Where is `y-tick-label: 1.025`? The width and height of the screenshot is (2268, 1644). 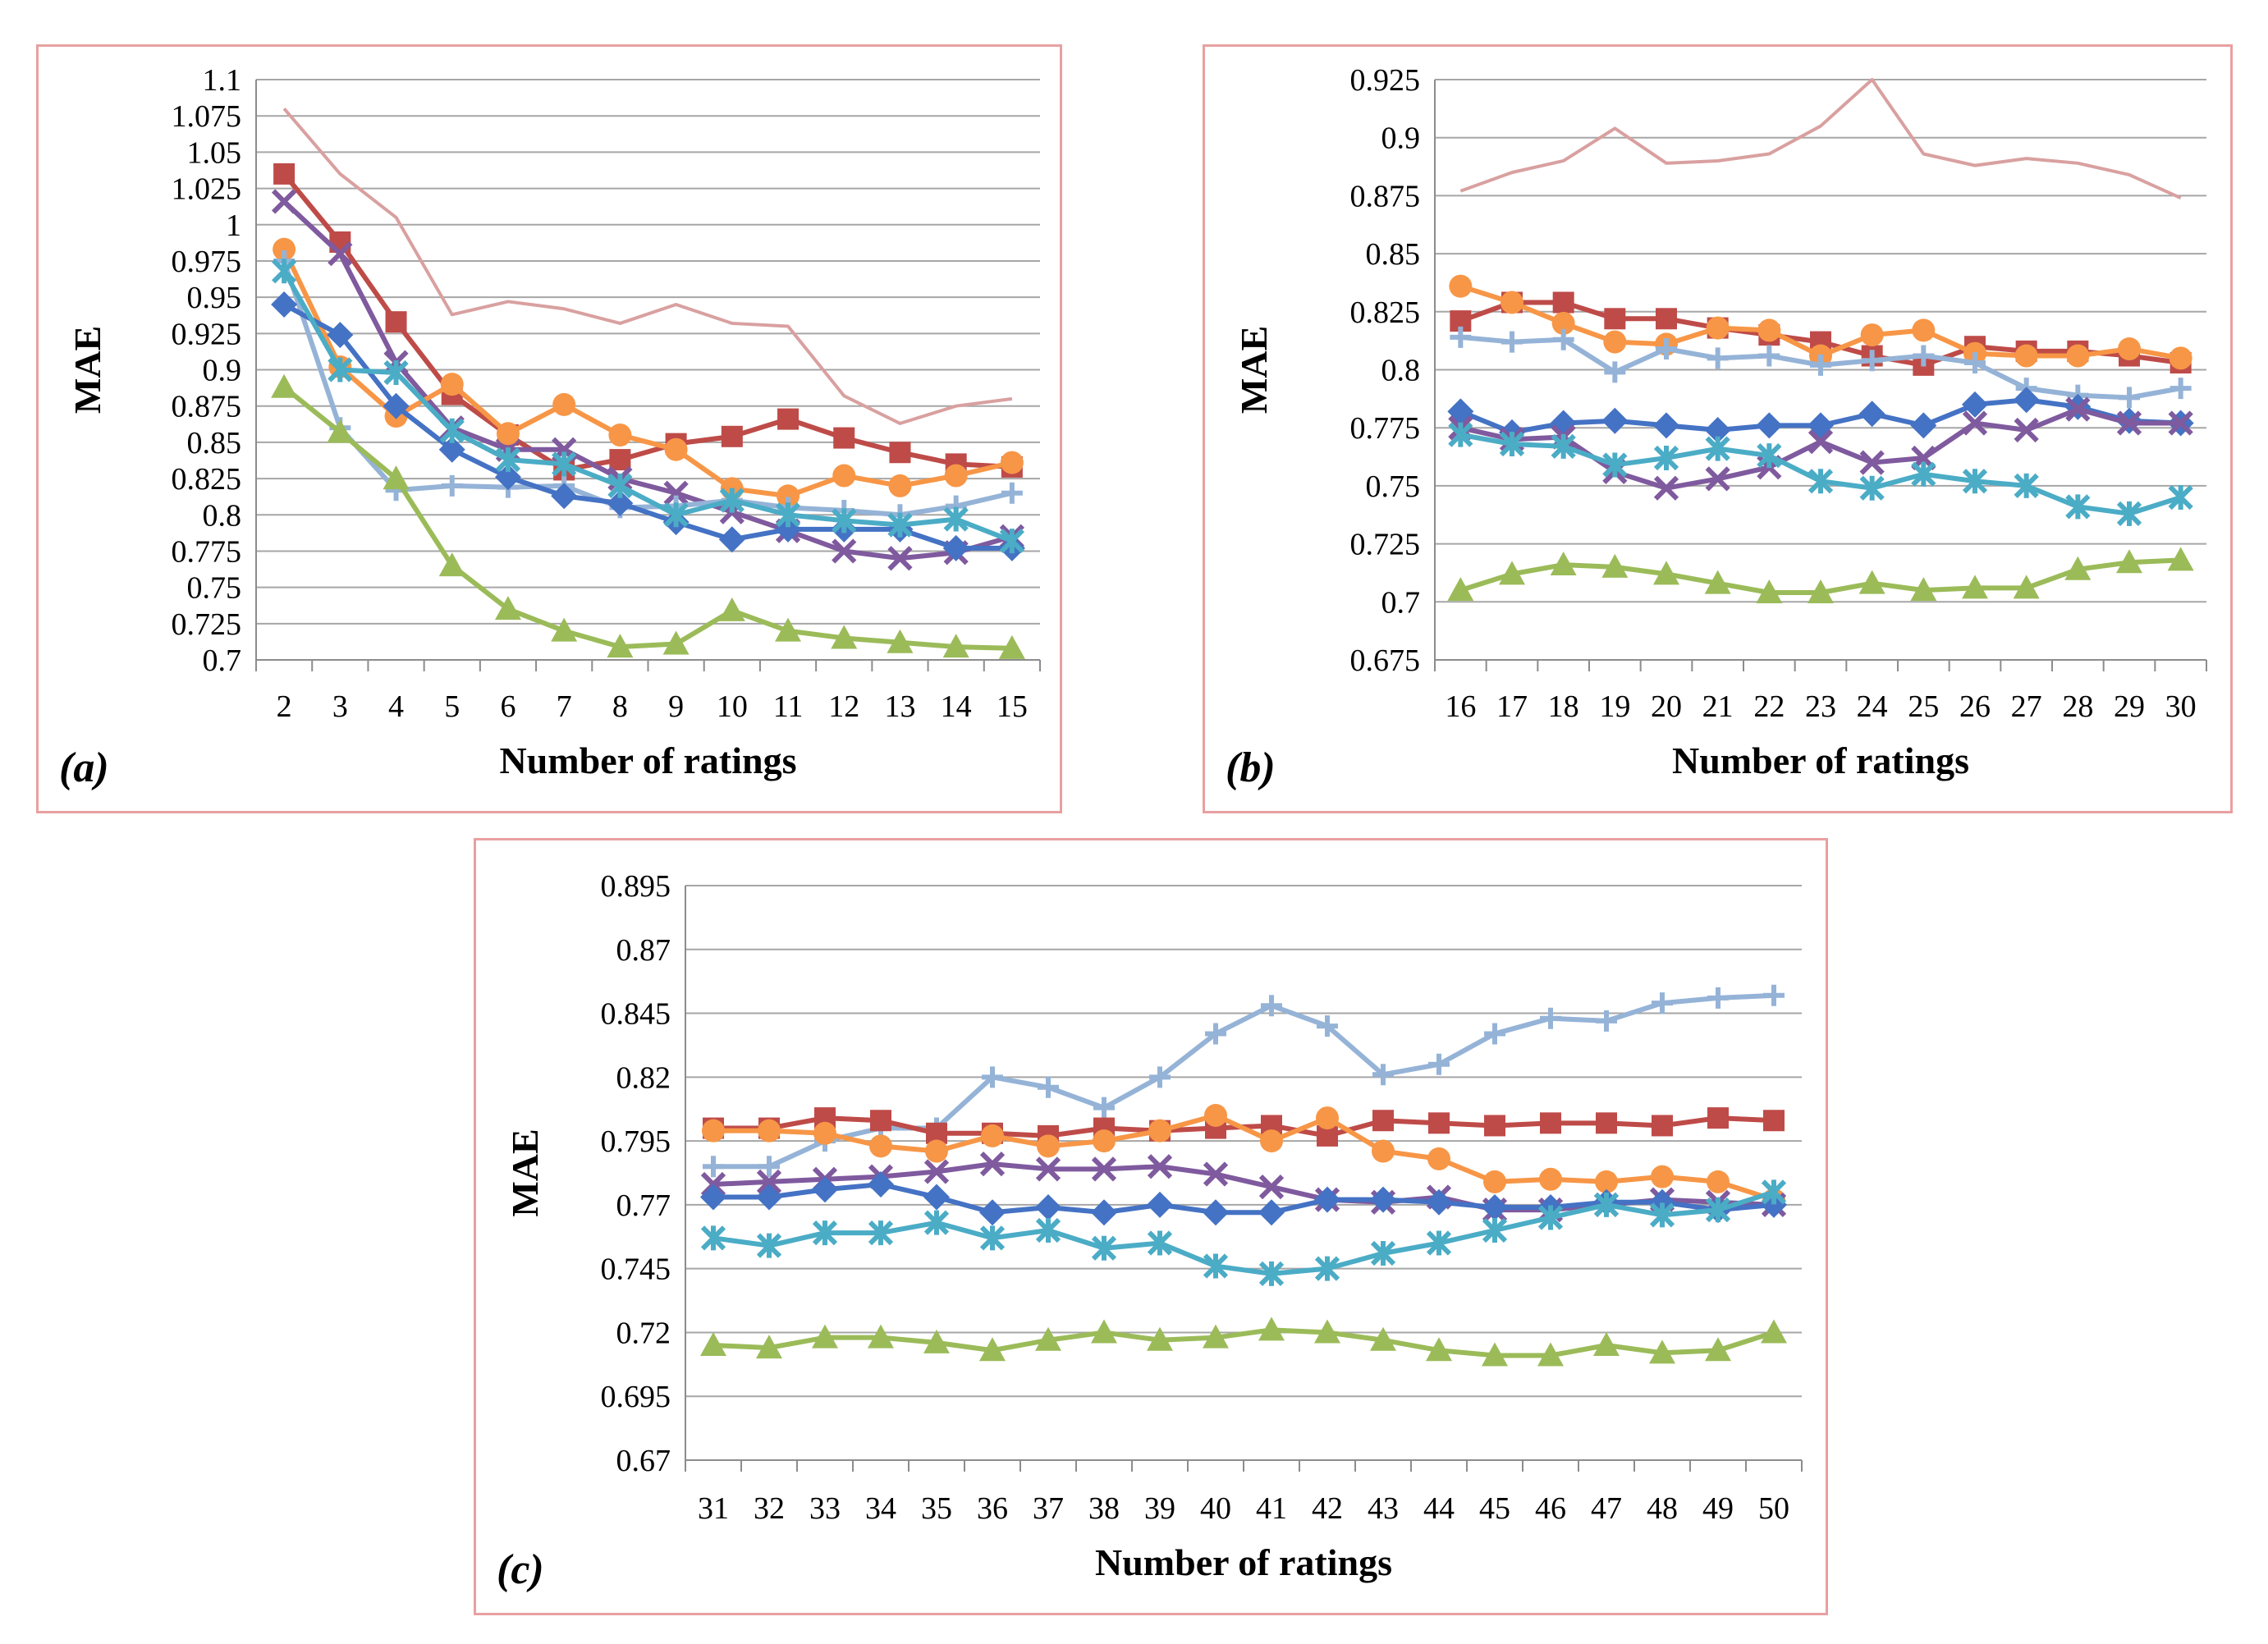
y-tick-label: 1.025 is located at coordinates (207, 189).